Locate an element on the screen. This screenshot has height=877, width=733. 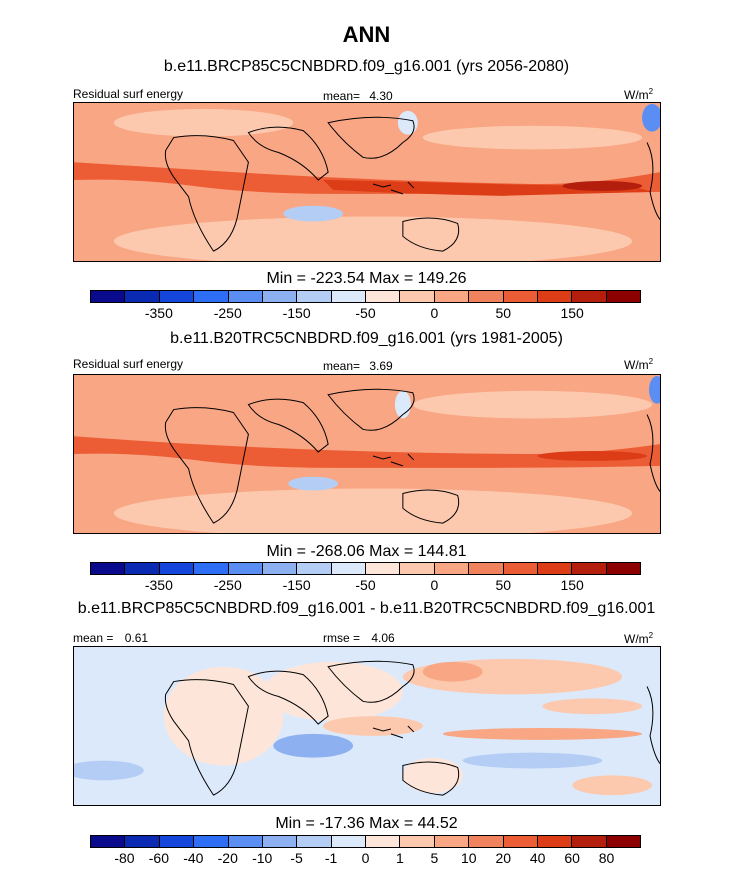
panel3-colorbar-ticks: -80 -60 -40 -20 -10 -5 -1 0 1 5 10 20 40 60 80 is located at coordinates (365, 859).